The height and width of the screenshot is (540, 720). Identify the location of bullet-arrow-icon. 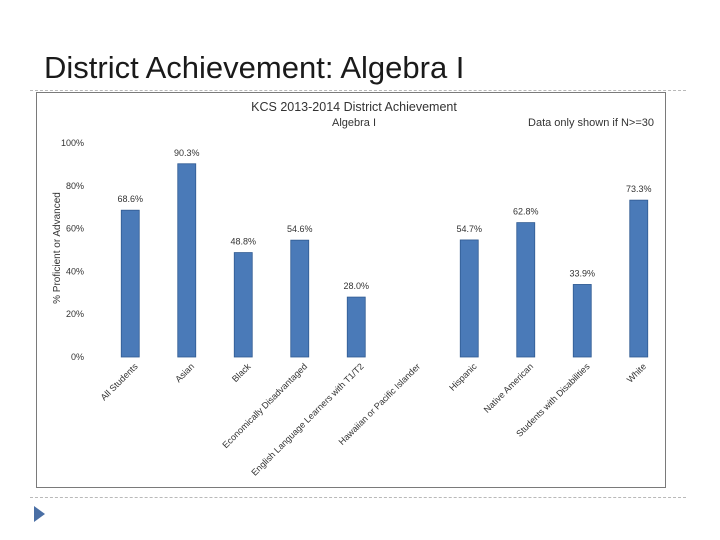
(39, 514).